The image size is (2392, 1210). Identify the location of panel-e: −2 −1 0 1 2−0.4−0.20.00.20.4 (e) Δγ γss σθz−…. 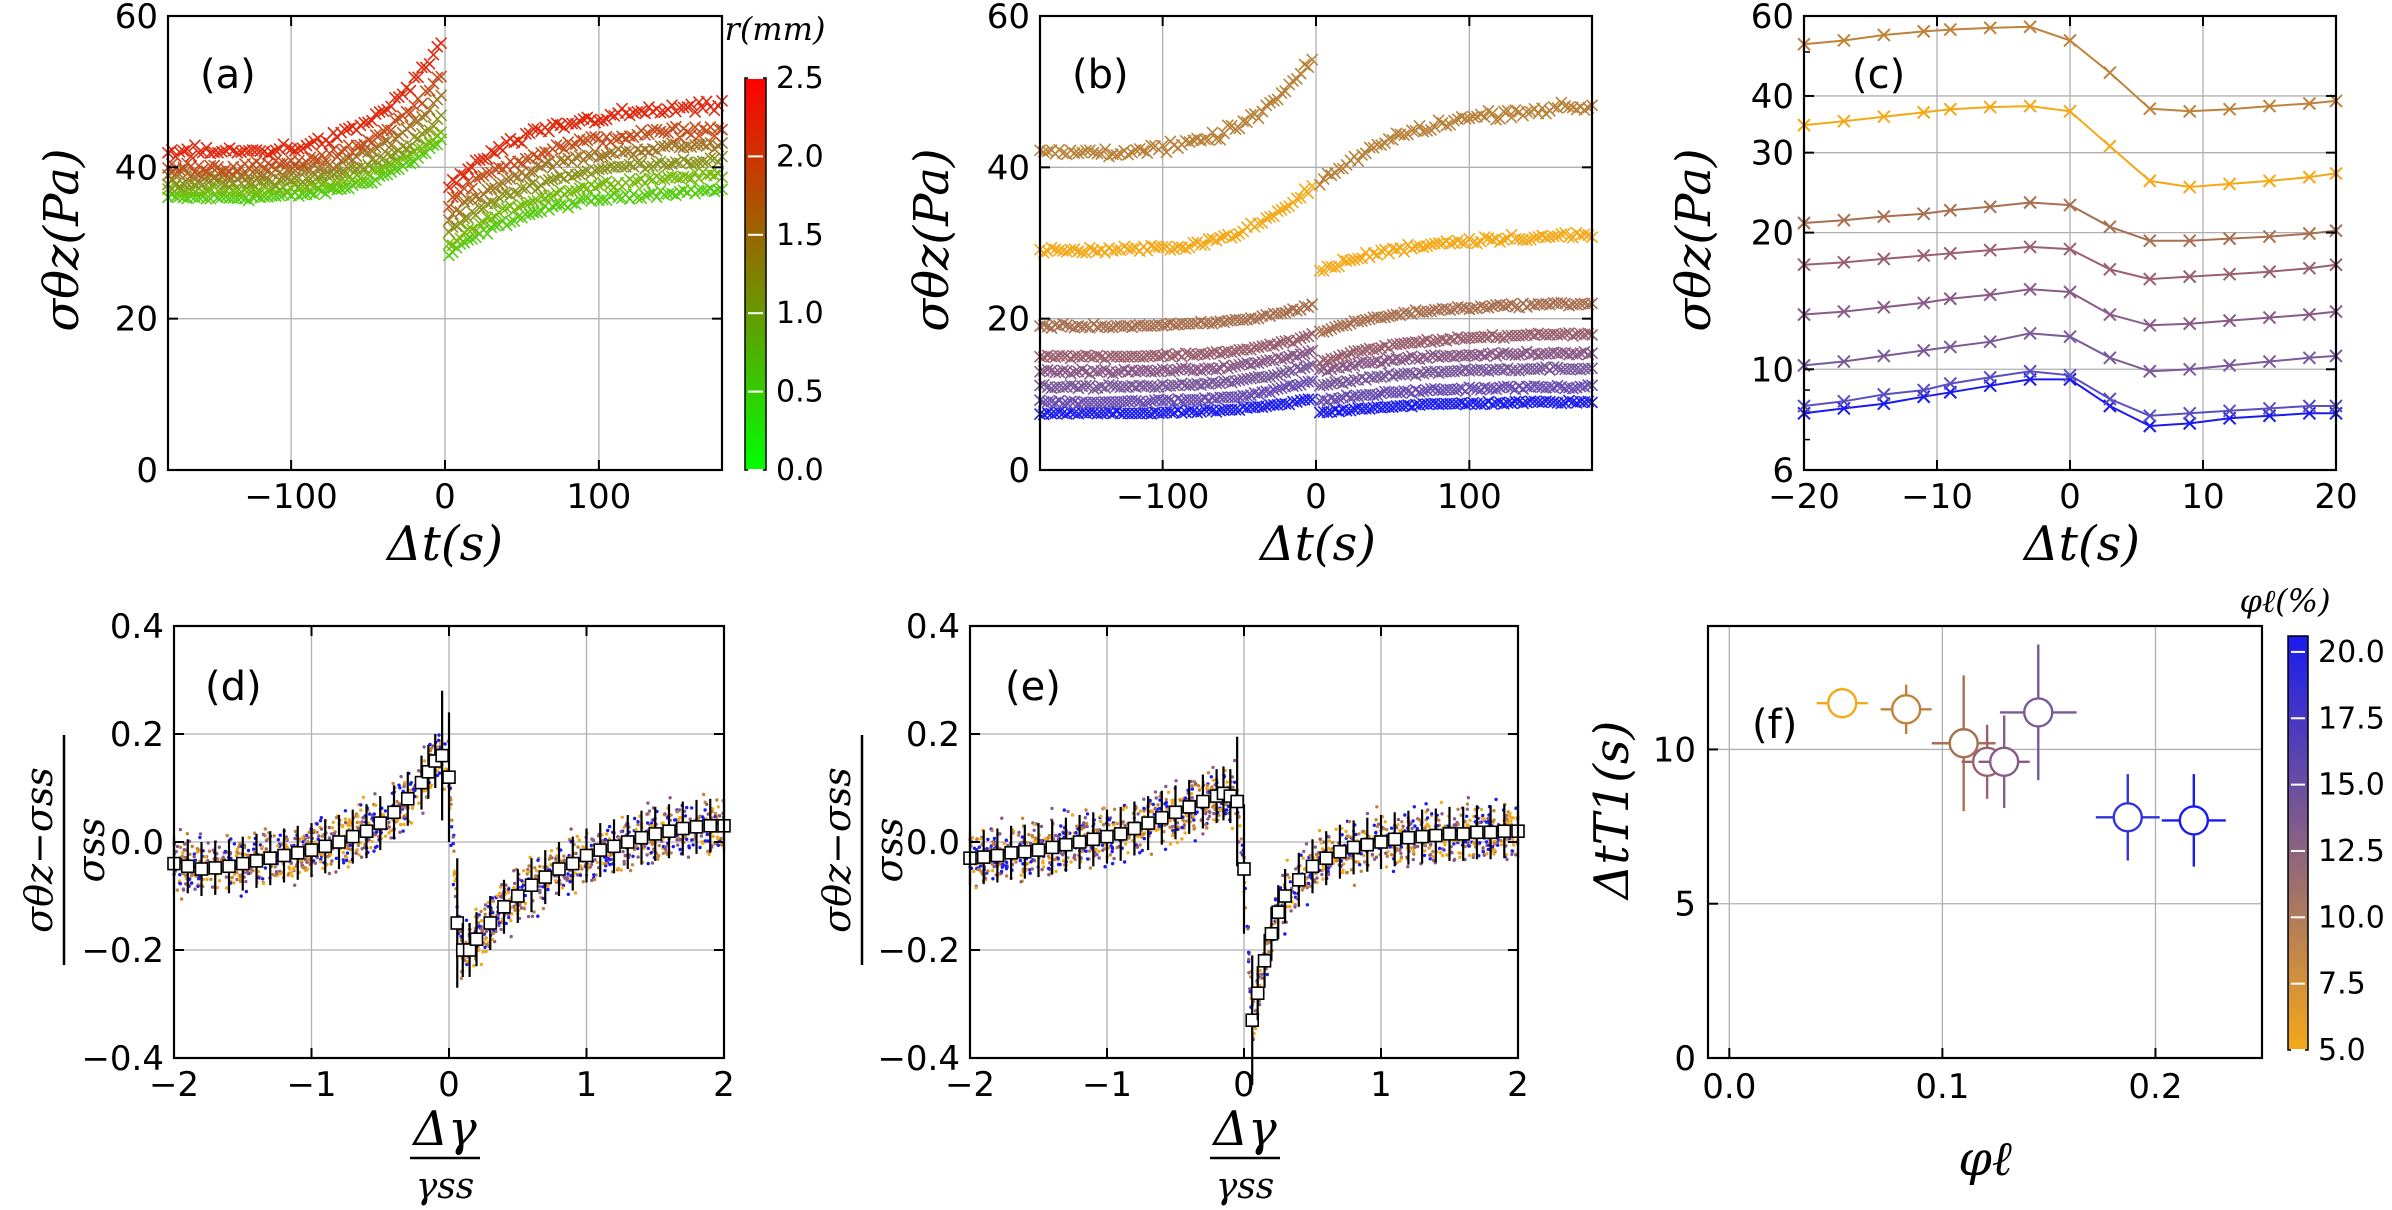
(1172, 907).